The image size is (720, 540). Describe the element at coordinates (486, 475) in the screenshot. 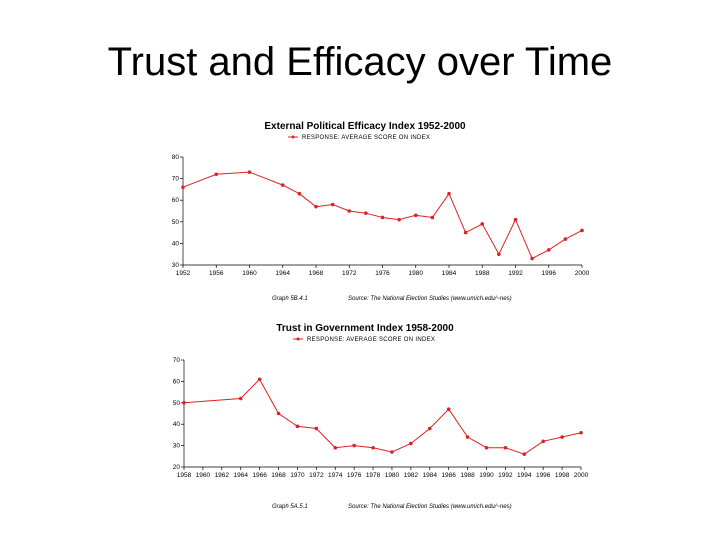

I see `x-tick-label: 1990` at that location.